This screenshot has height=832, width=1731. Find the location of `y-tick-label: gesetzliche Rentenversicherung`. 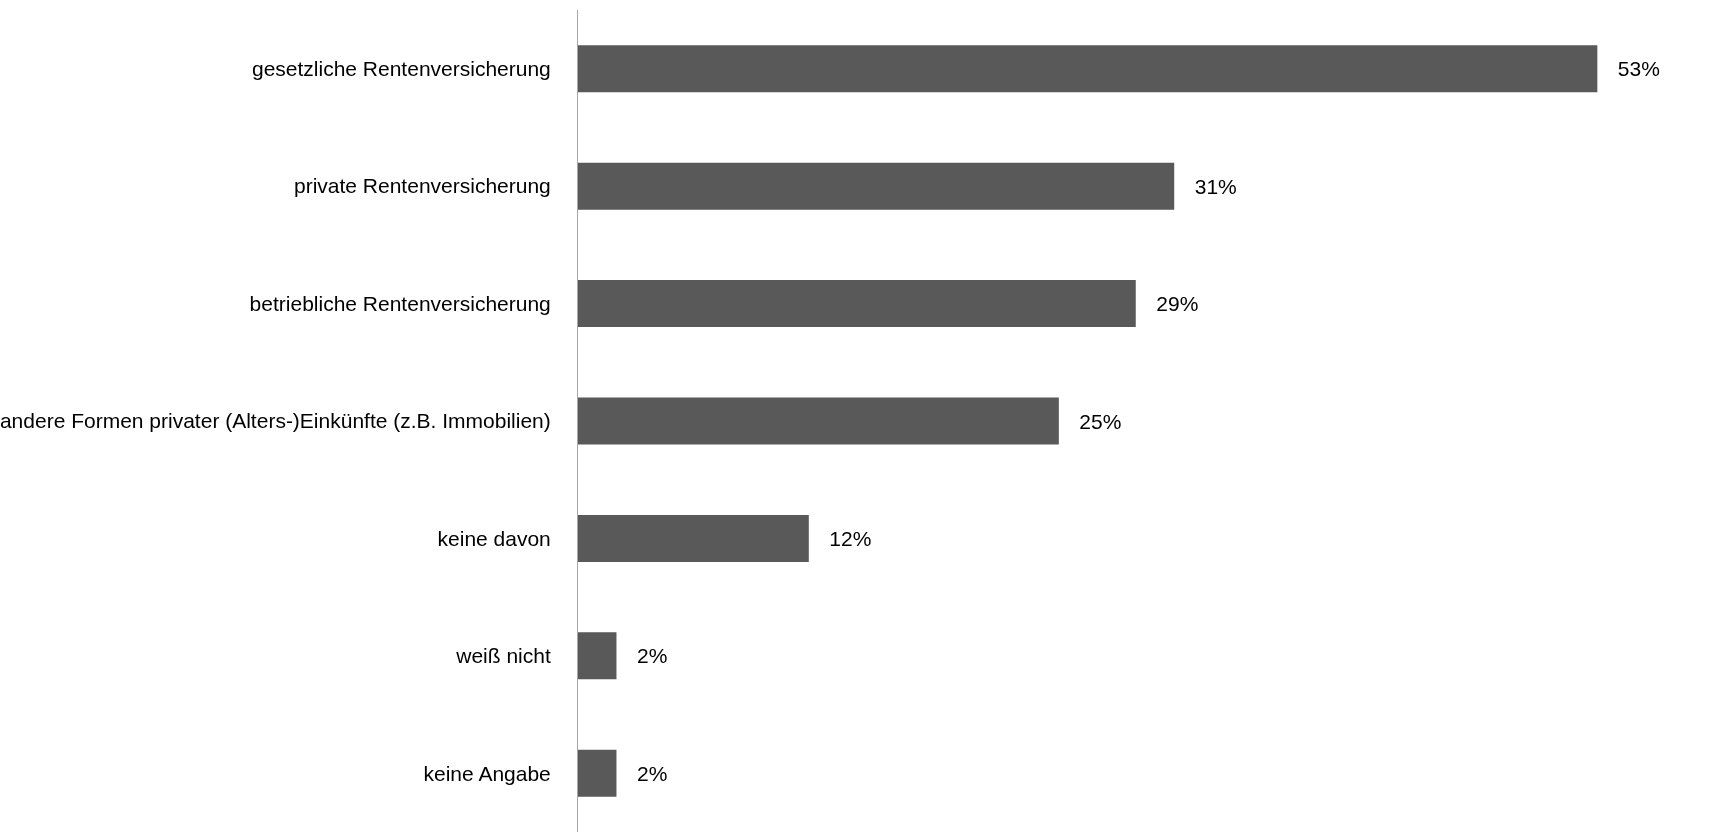

y-tick-label: gesetzliche Rentenversicherung is located at coordinates (401, 69).